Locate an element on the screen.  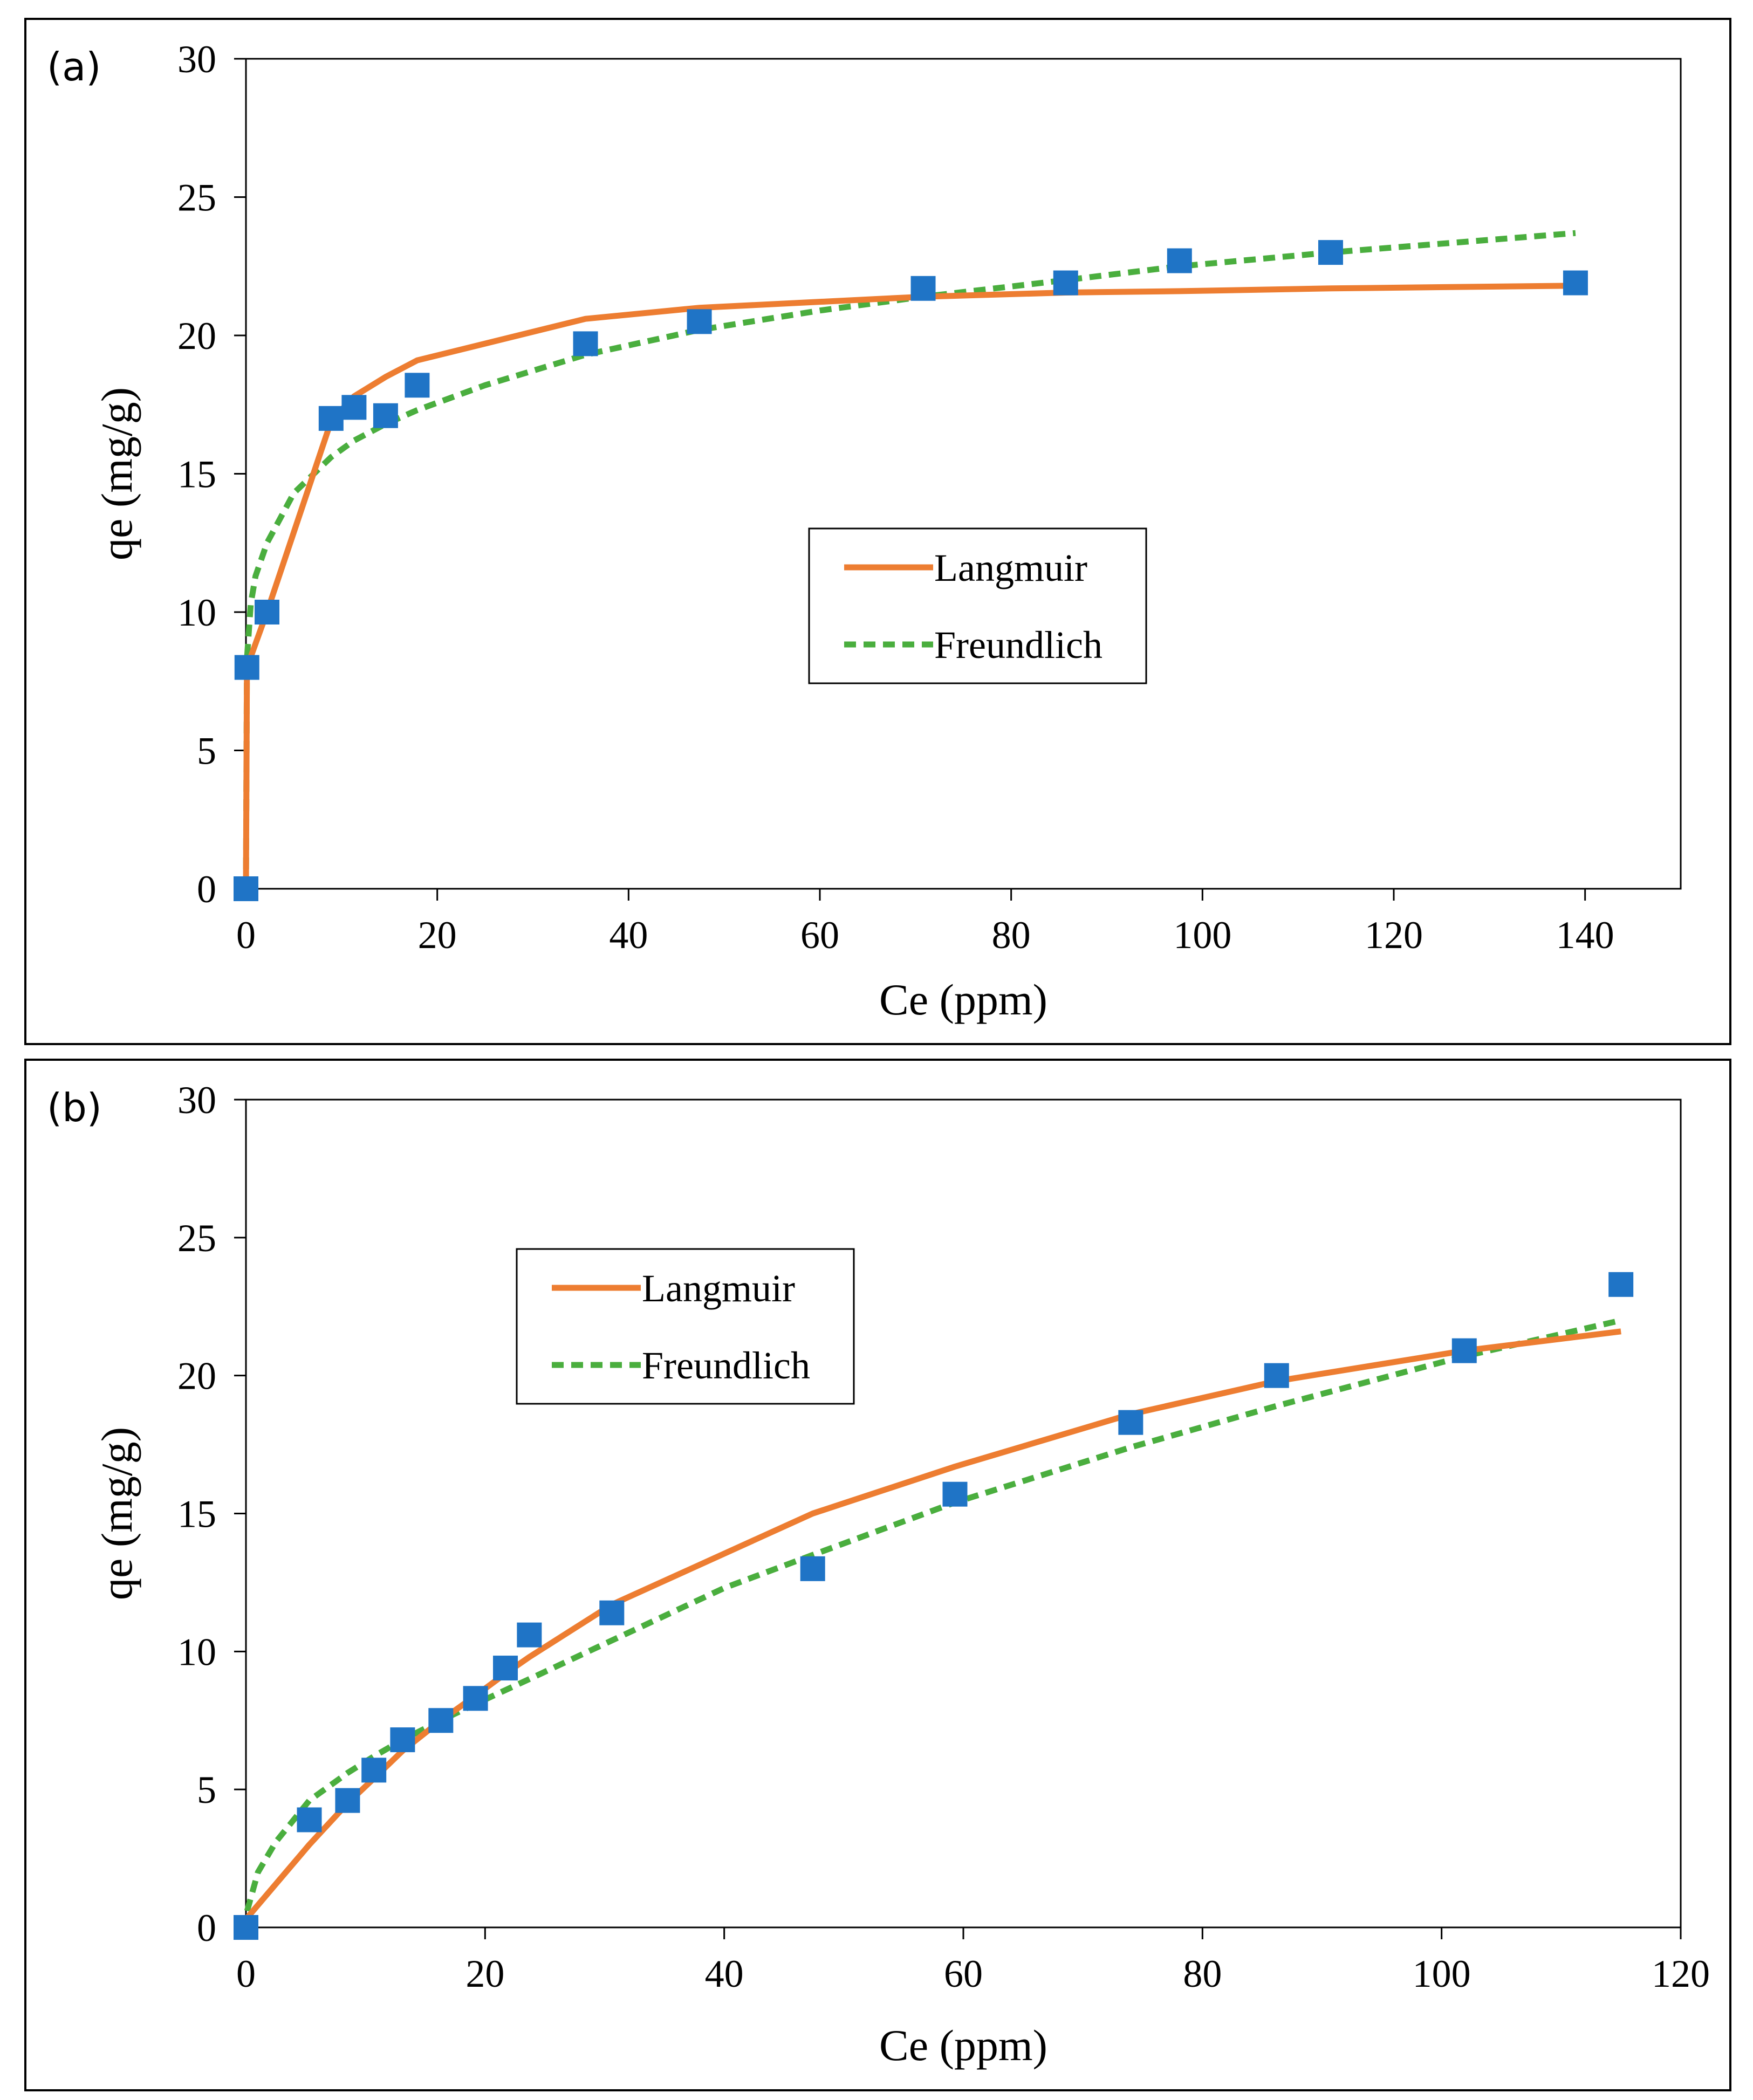
x-tick-label: 140 is located at coordinates (1585, 936).